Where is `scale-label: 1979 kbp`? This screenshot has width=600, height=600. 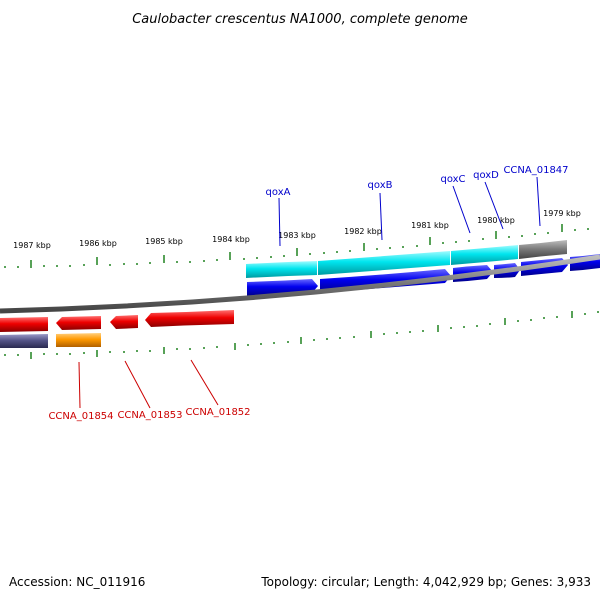 scale-label: 1979 kbp is located at coordinates (562, 213).